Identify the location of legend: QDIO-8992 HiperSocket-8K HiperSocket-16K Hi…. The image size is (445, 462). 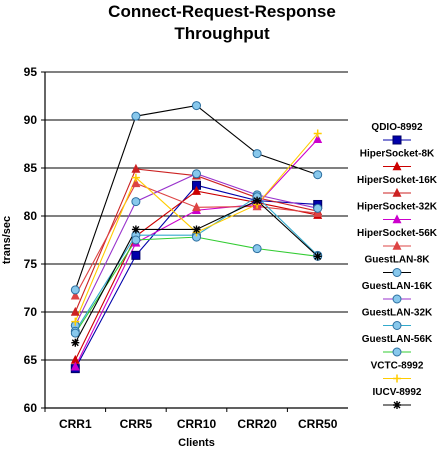
(397, 265).